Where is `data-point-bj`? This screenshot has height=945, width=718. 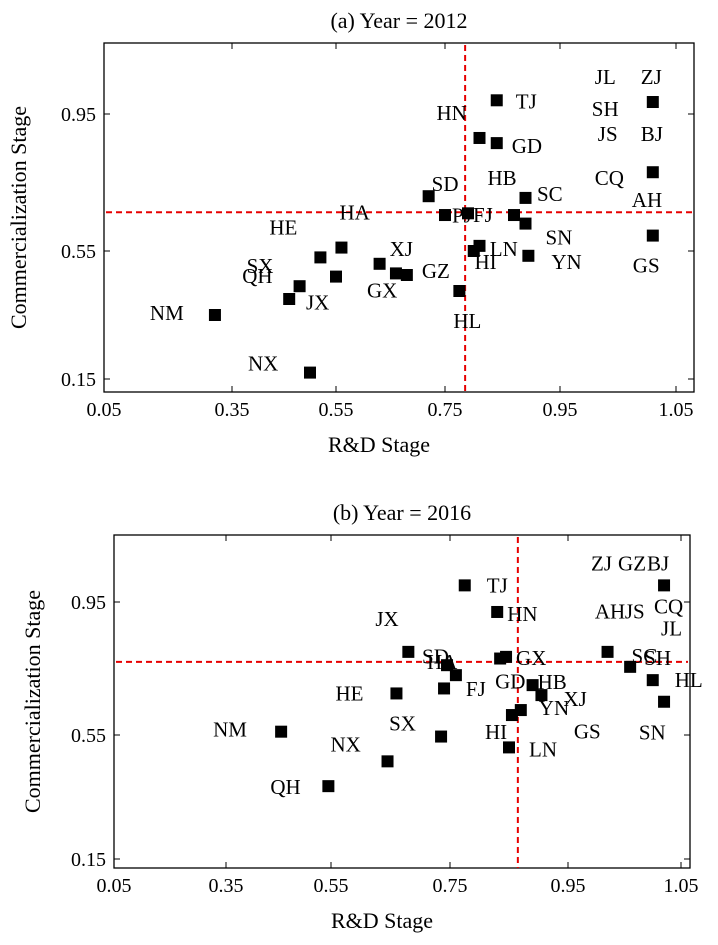 data-point-bj is located at coordinates (664, 585).